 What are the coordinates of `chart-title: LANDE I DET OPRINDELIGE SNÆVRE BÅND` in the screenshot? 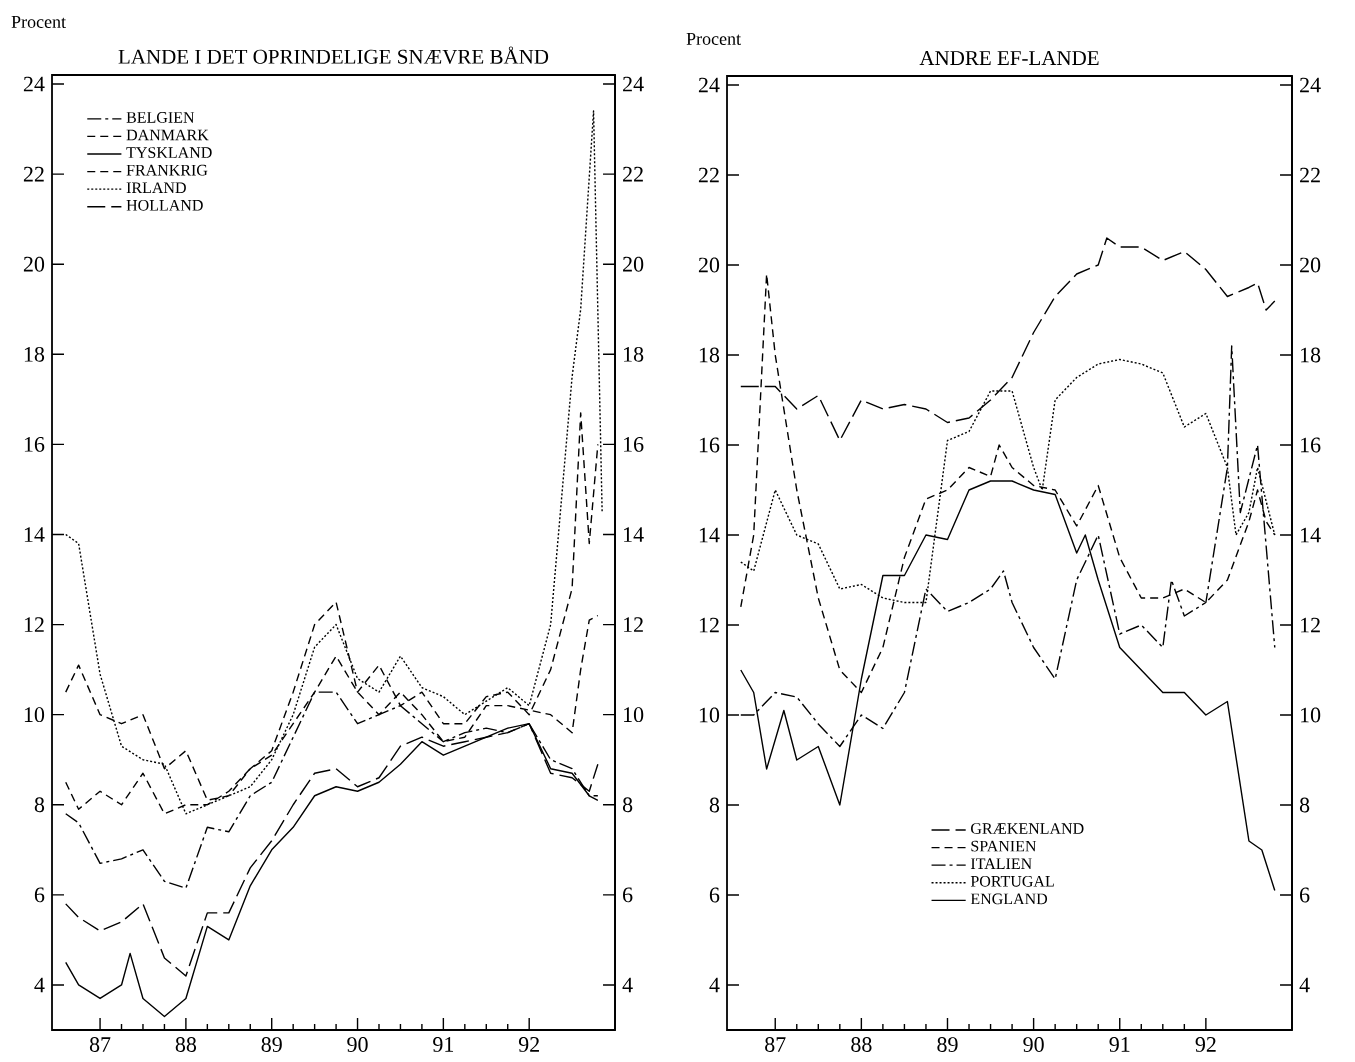 It's located at (333, 55).